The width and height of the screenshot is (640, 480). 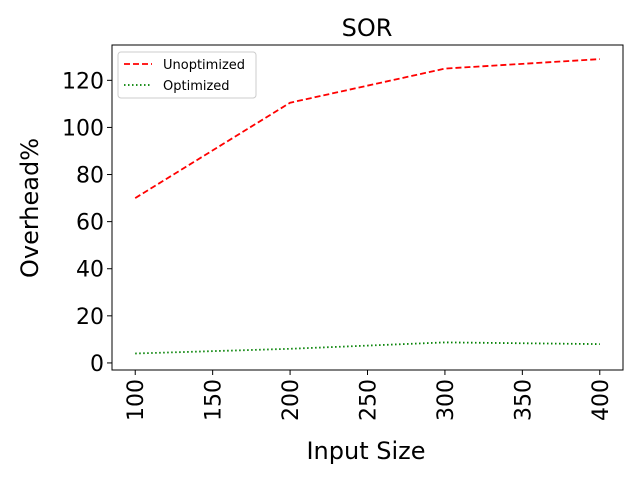 I want to click on y-tick-label: 0, so click(x=97, y=364).